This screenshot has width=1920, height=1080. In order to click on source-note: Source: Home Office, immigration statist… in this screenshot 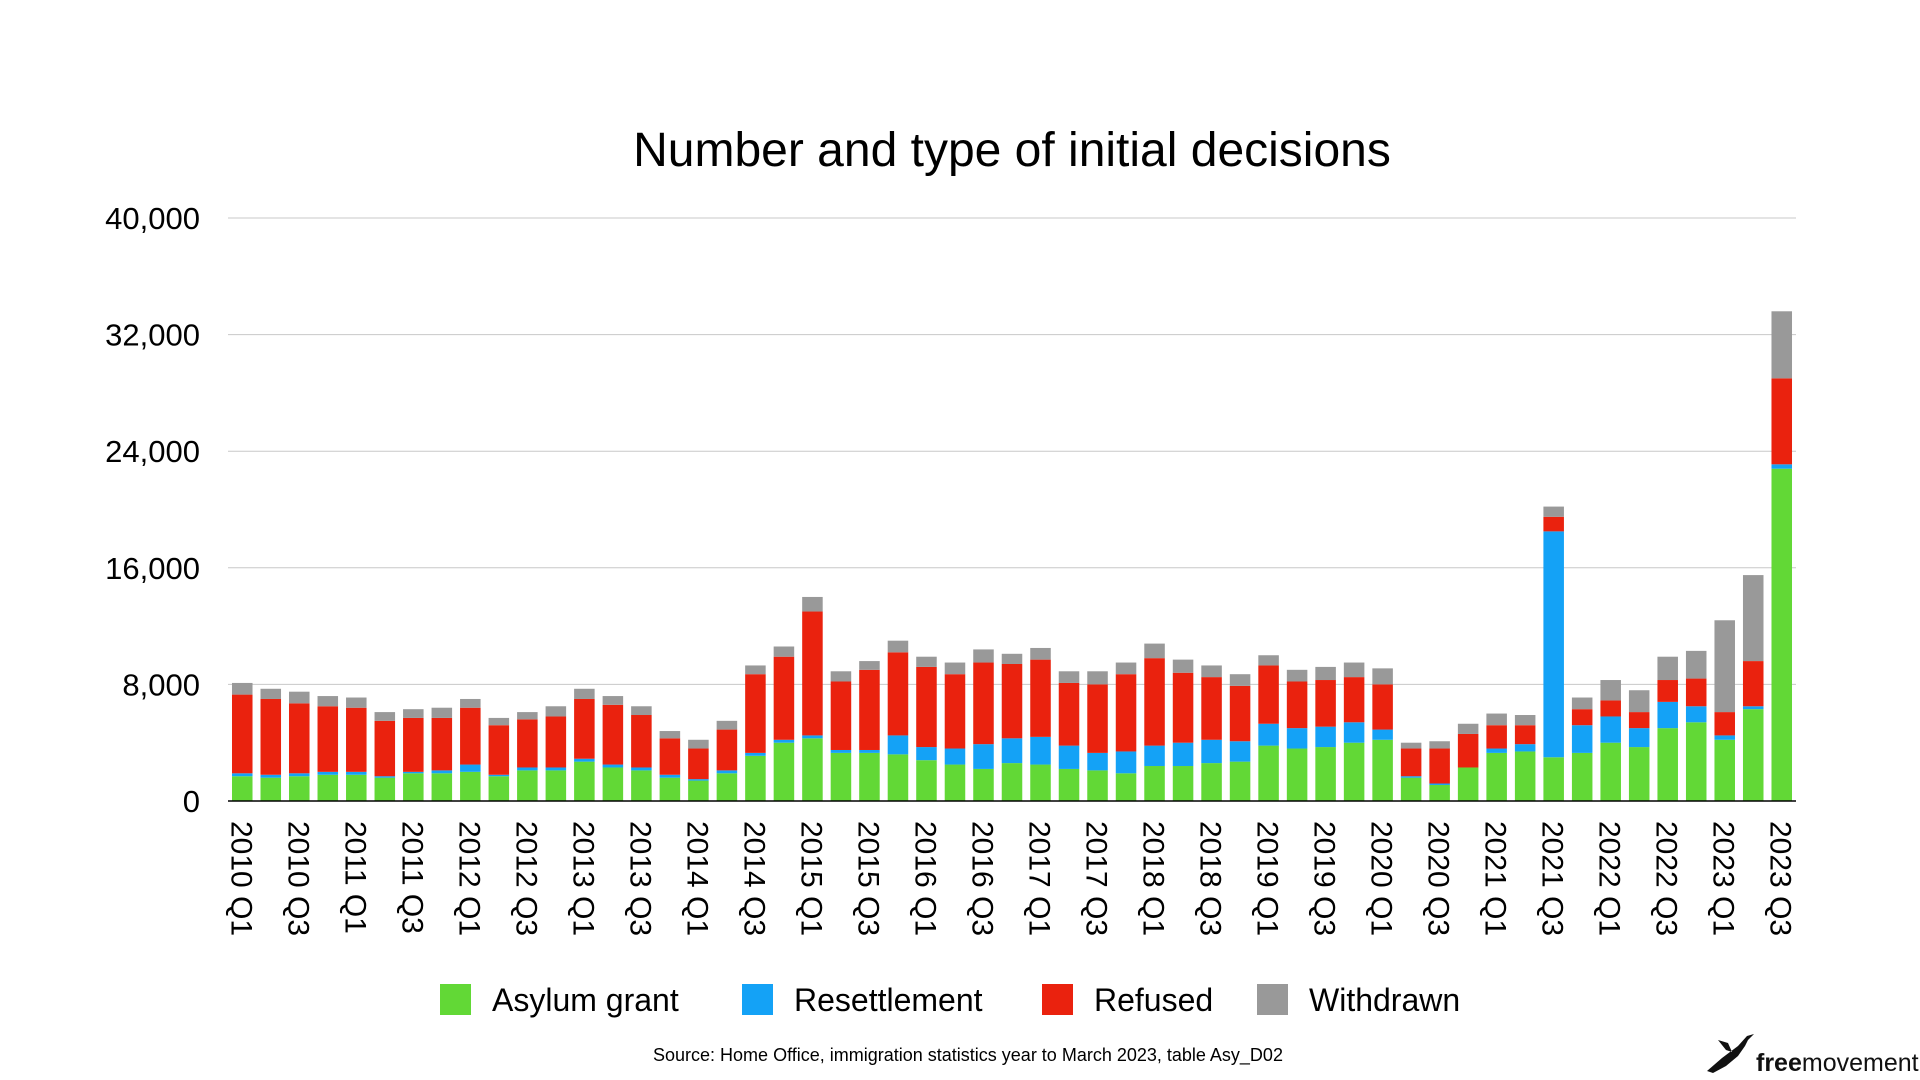, I will do `click(968, 1055)`.